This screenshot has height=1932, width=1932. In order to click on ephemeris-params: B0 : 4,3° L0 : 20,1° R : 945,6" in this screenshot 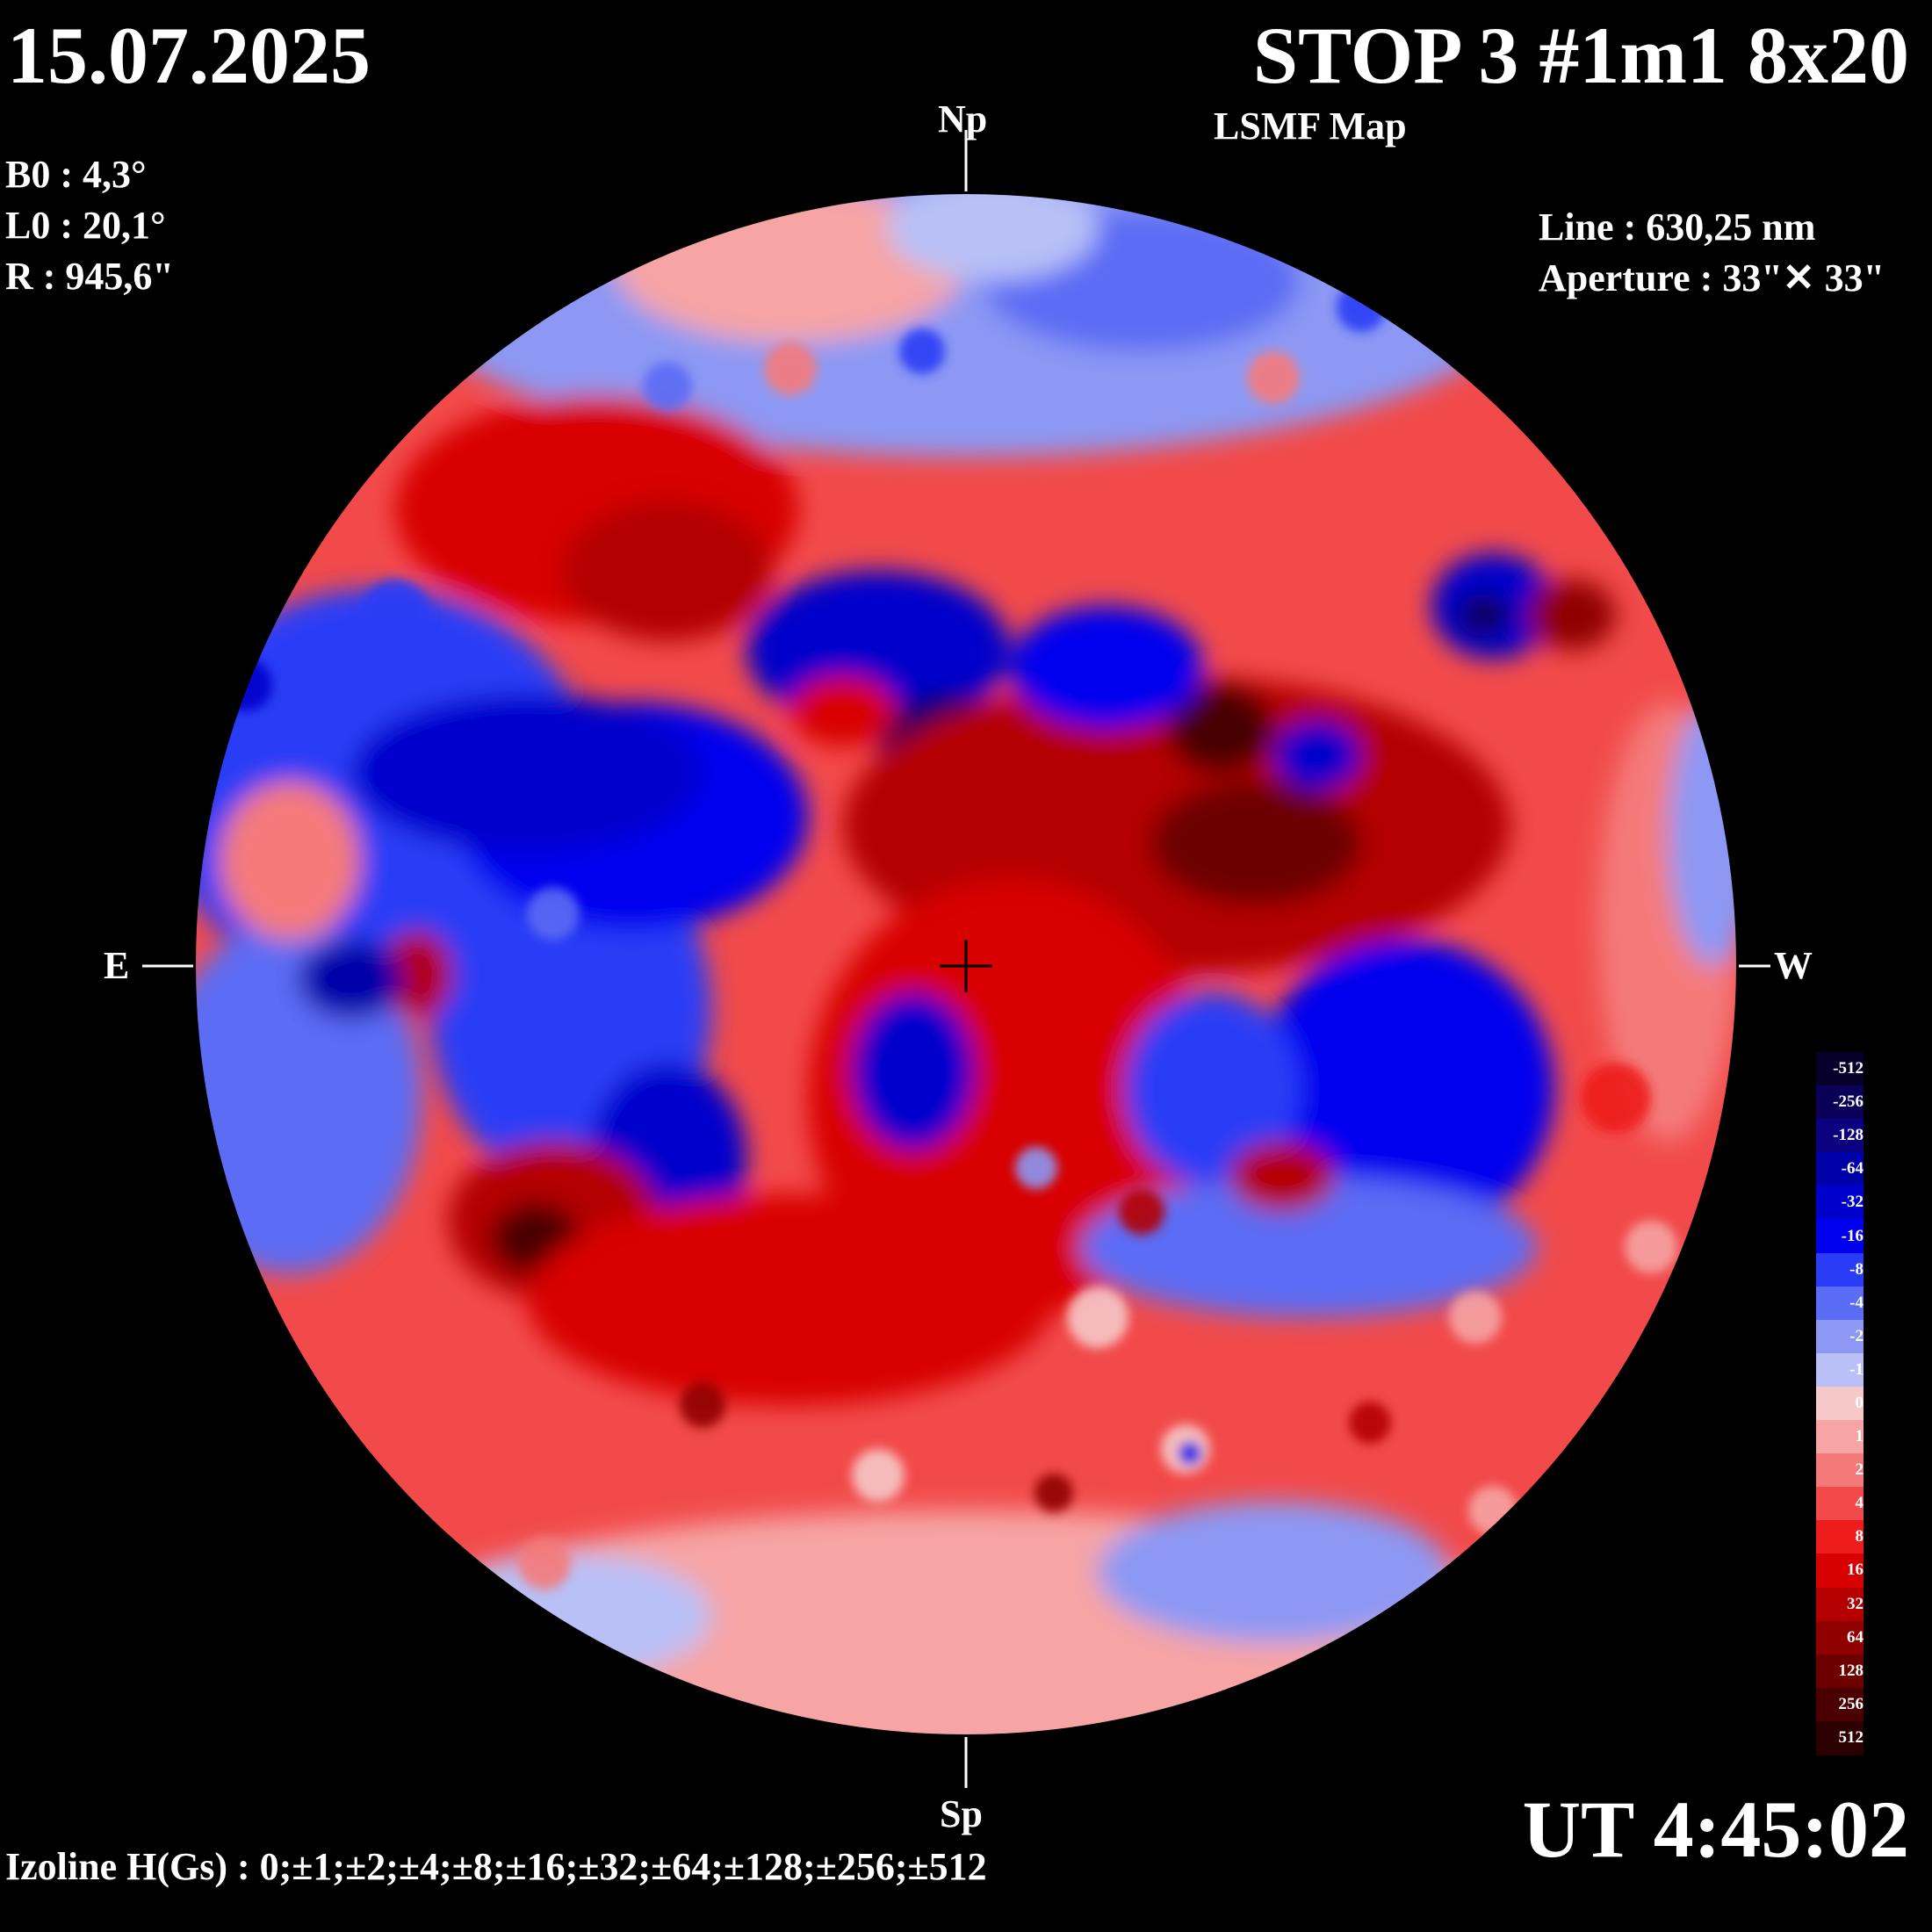, I will do `click(89, 226)`.